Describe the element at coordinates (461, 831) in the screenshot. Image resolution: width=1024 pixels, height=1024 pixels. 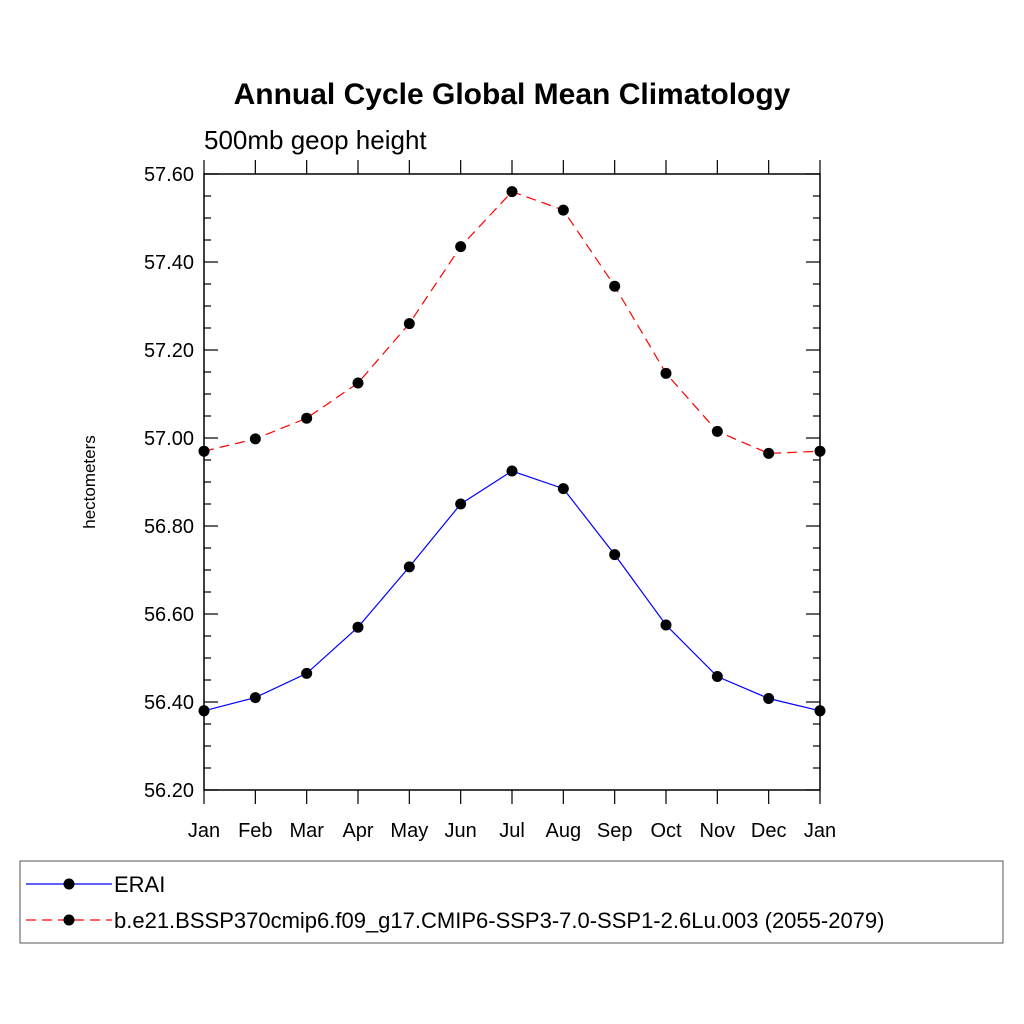
I see `x-tick-label: Jun` at that location.